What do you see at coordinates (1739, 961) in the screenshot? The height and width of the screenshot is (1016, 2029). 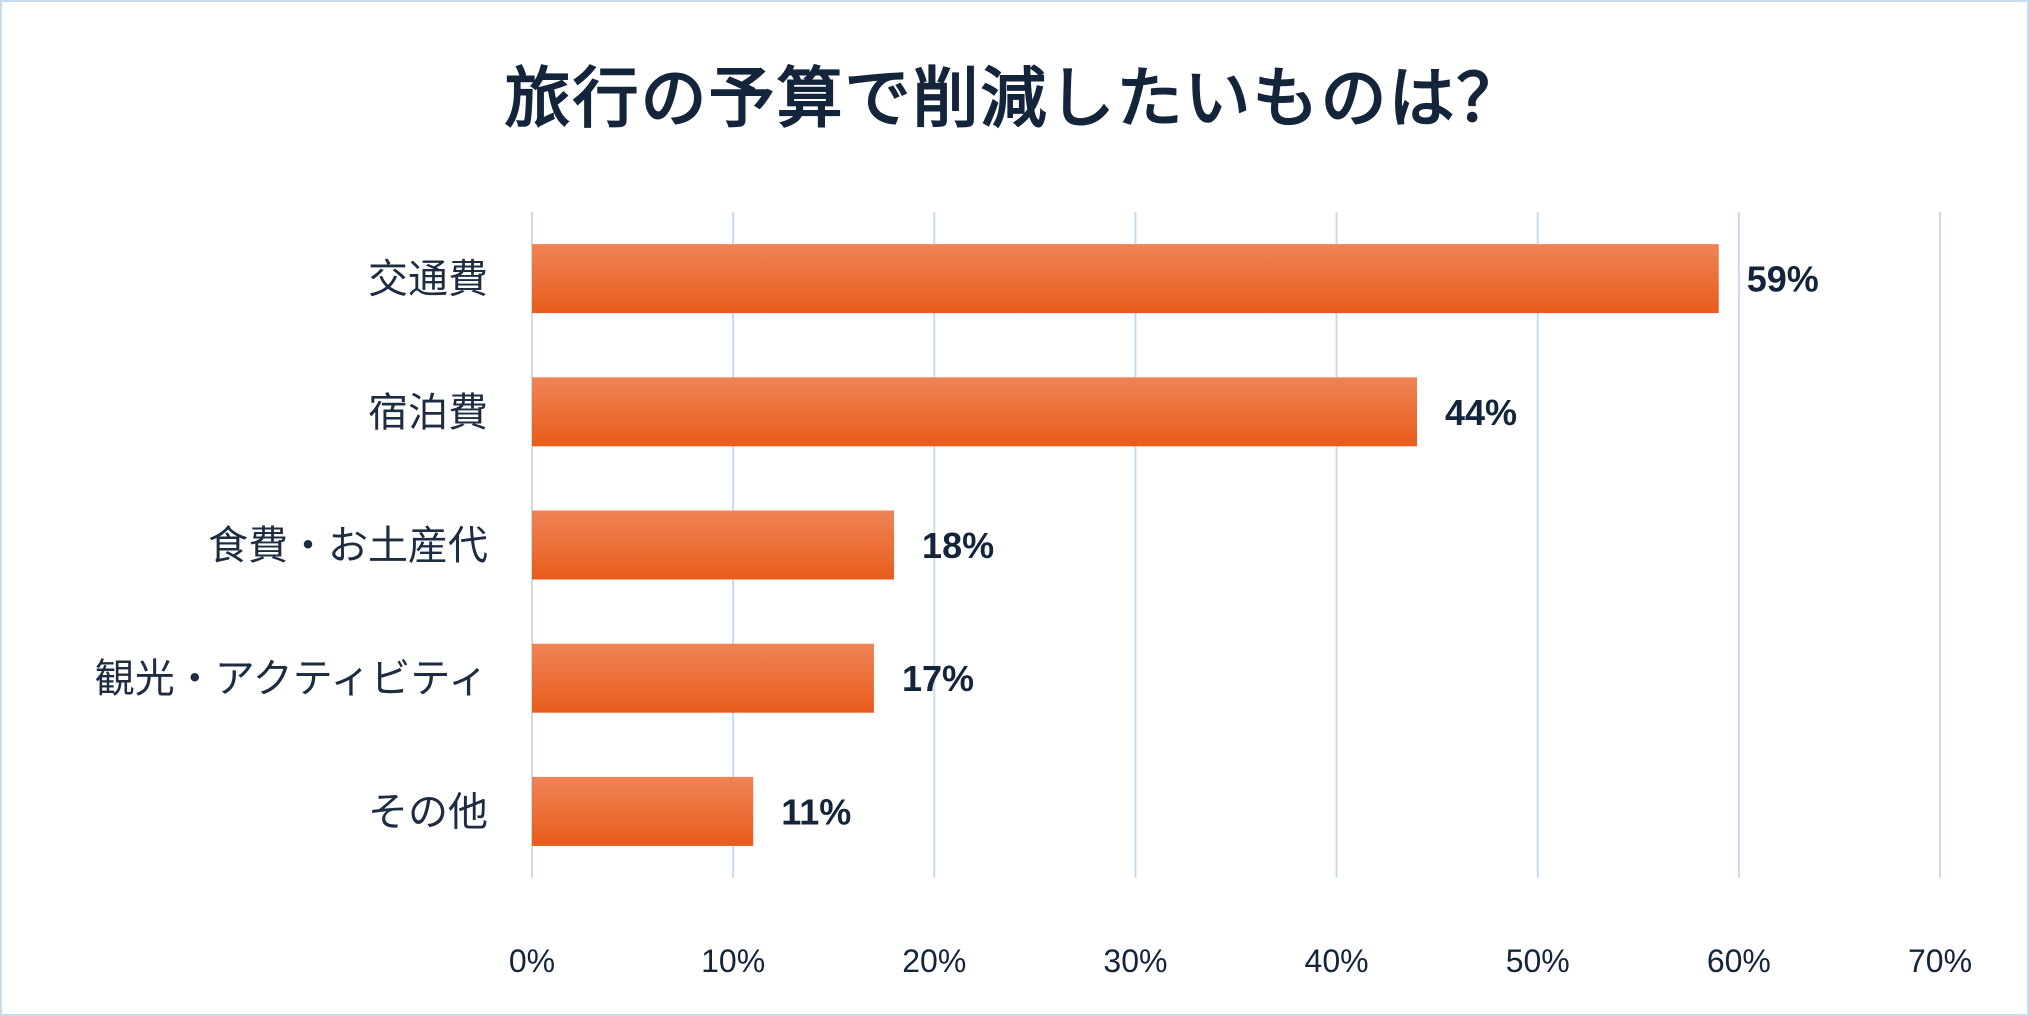 I see `x-tick-label: 60%` at bounding box center [1739, 961].